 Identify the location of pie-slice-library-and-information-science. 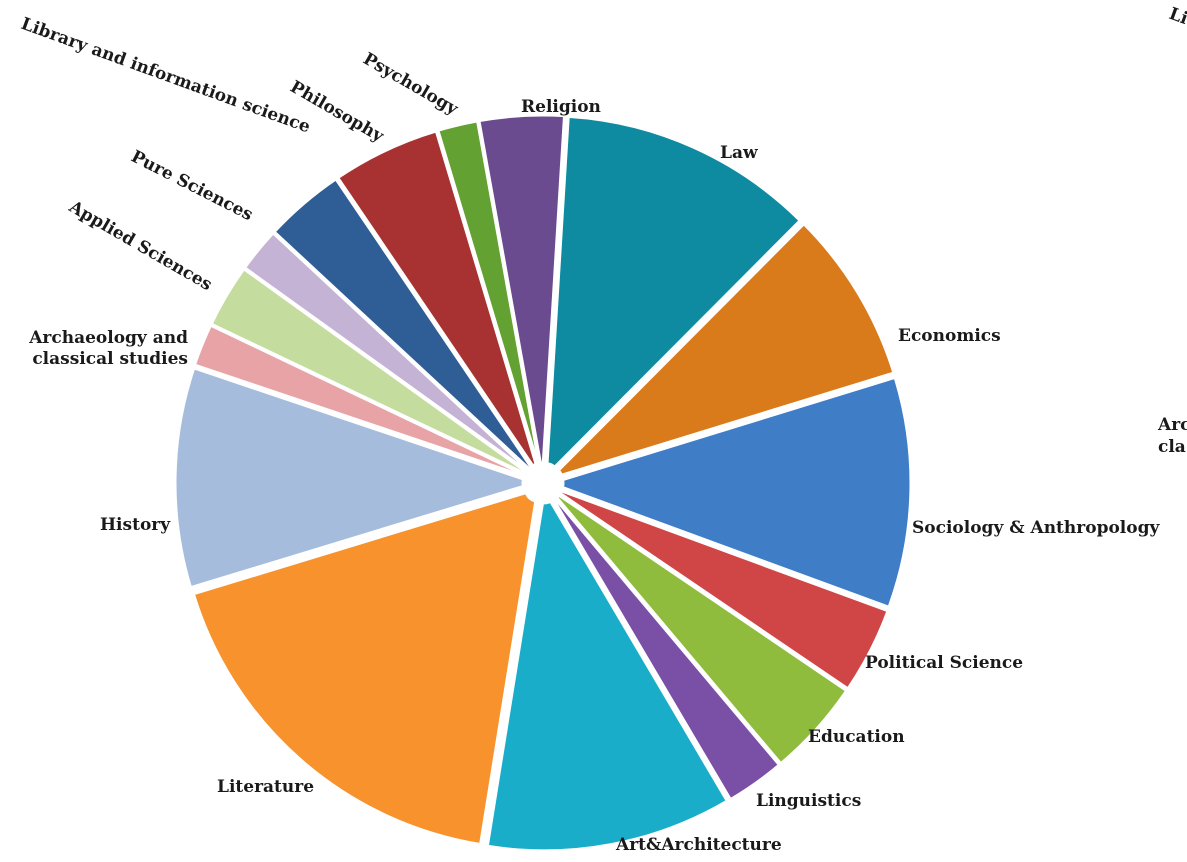
(402, 323).